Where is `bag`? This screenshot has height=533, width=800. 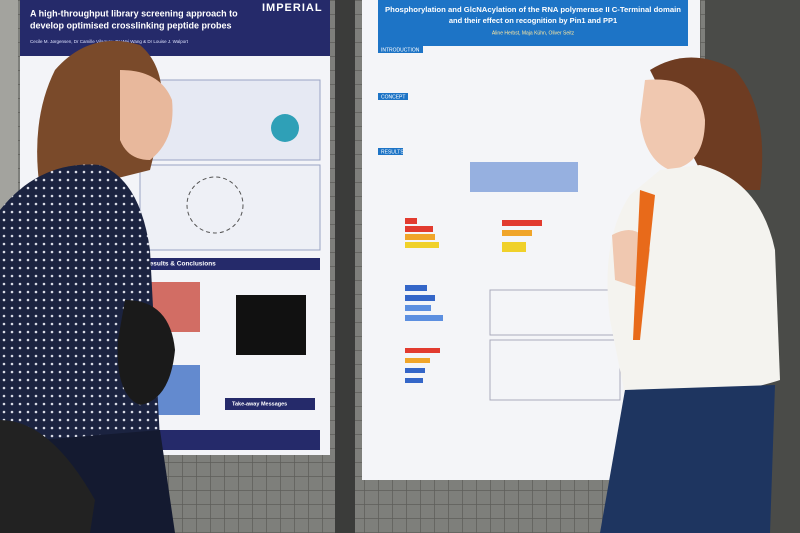
bag is located at coordinates (146, 352).